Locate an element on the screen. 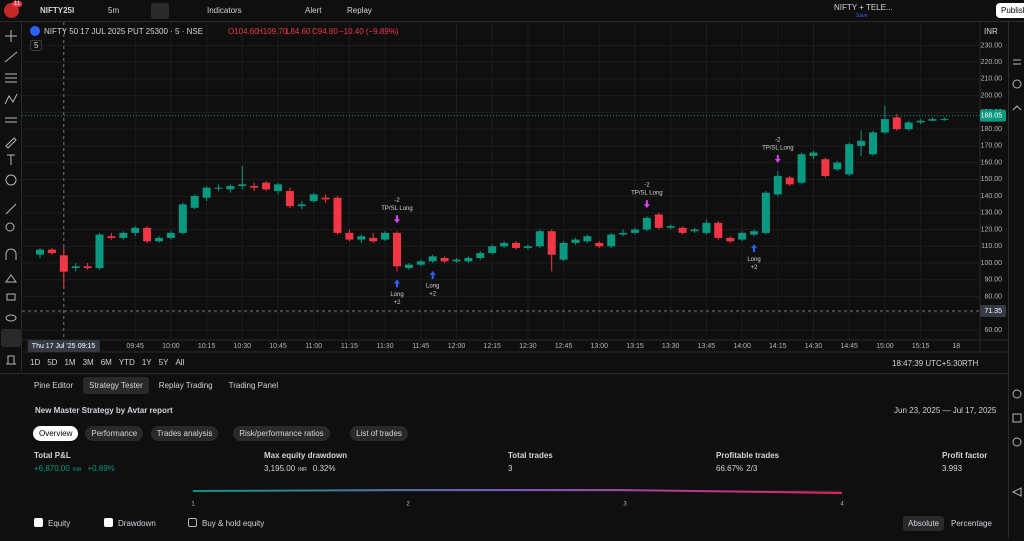 This screenshot has width=1024, height=541. pattern-tool is located at coordinates (11, 99).